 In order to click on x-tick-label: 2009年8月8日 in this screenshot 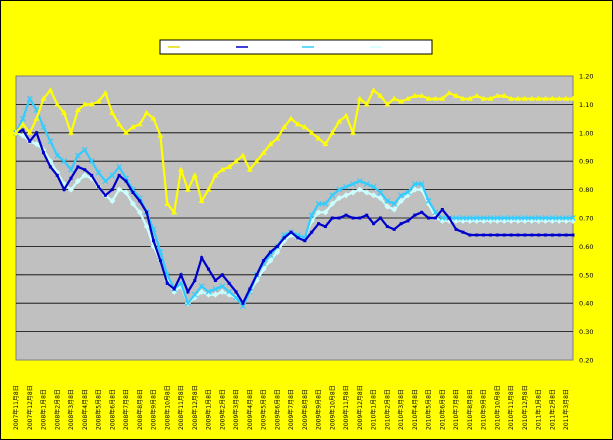, I will do `click(305, 409)`.